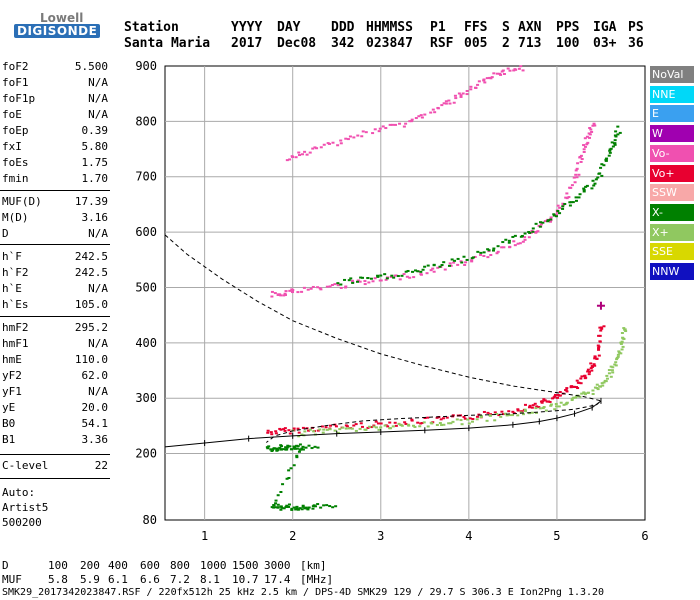  What do you see at coordinates (146, 232) in the screenshot?
I see `y-tick-label: 600` at bounding box center [146, 232].